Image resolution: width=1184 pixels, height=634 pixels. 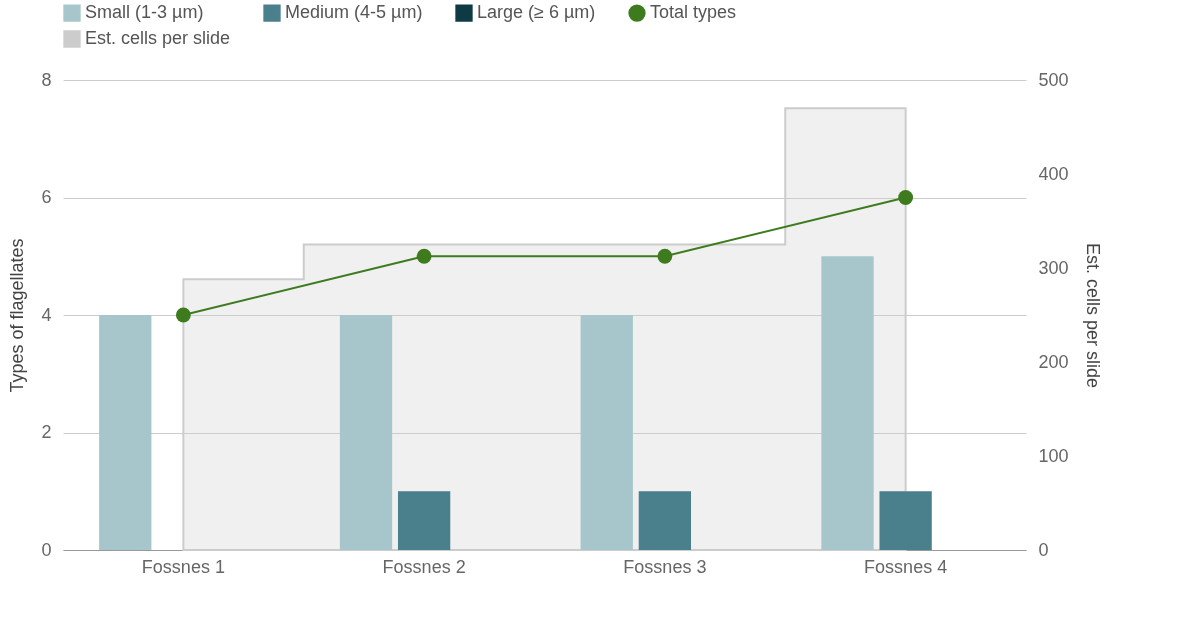 I want to click on y-tick-label: 0, so click(x=46, y=549).